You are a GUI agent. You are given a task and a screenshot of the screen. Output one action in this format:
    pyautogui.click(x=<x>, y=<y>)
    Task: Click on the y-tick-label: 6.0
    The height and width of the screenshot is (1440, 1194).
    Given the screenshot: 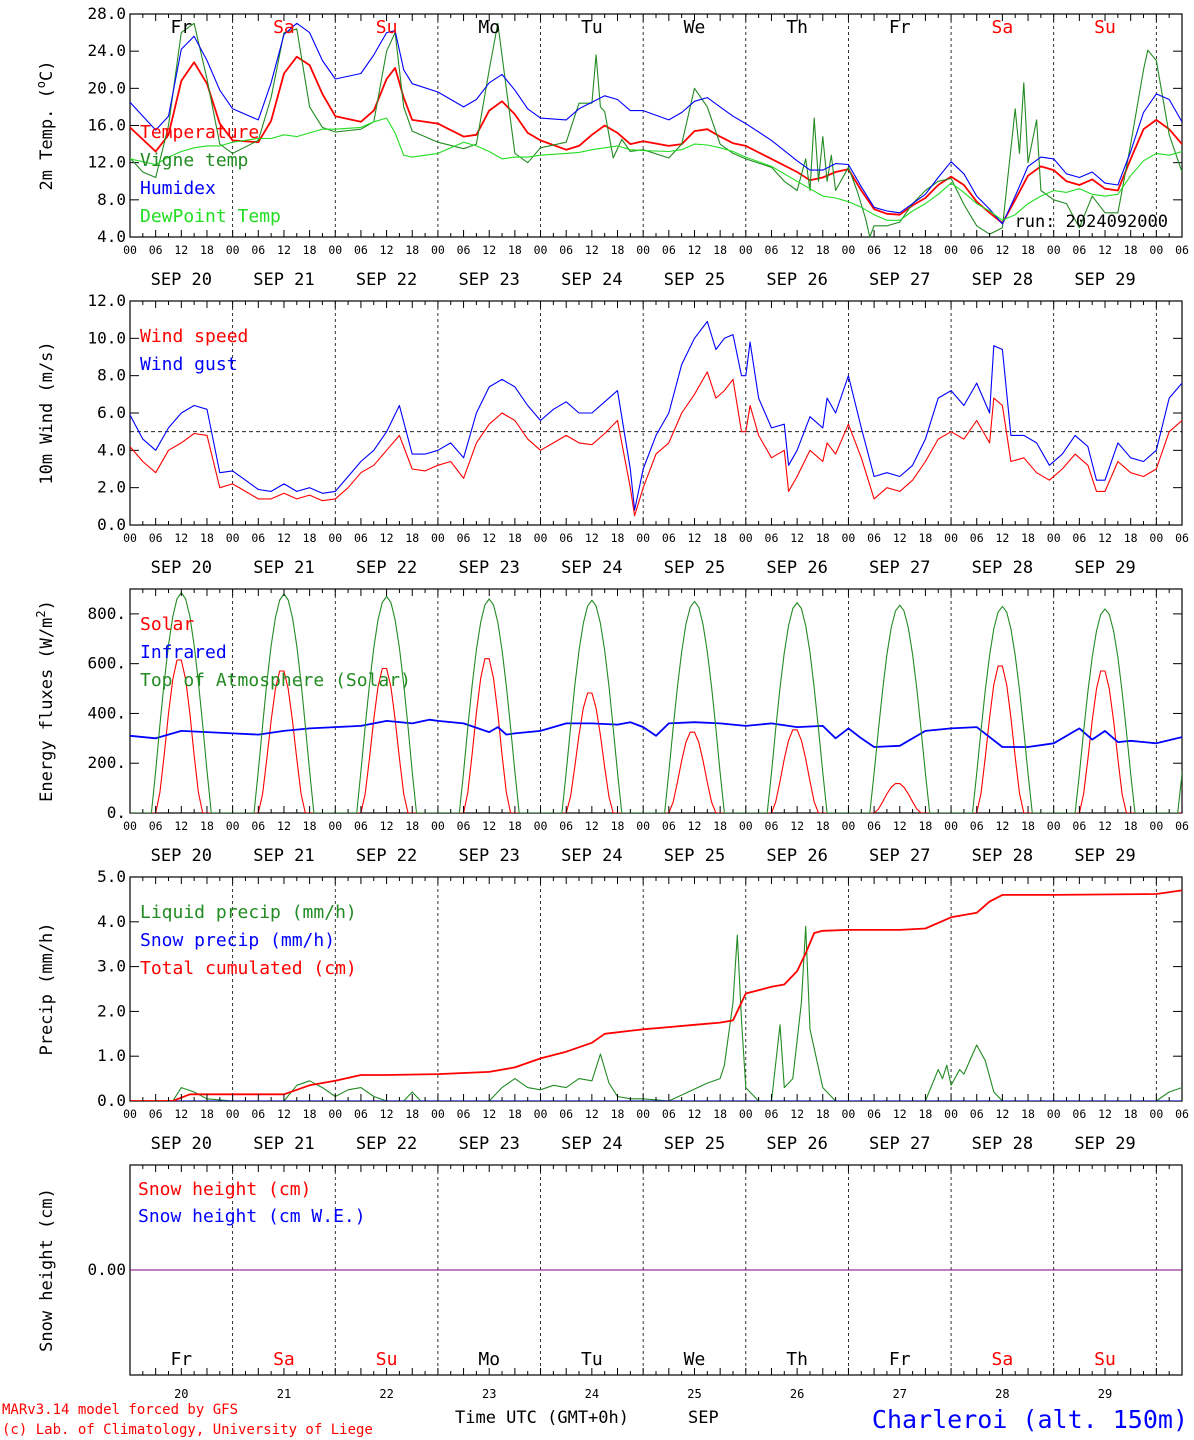 What is the action you would take?
    pyautogui.click(x=111, y=412)
    